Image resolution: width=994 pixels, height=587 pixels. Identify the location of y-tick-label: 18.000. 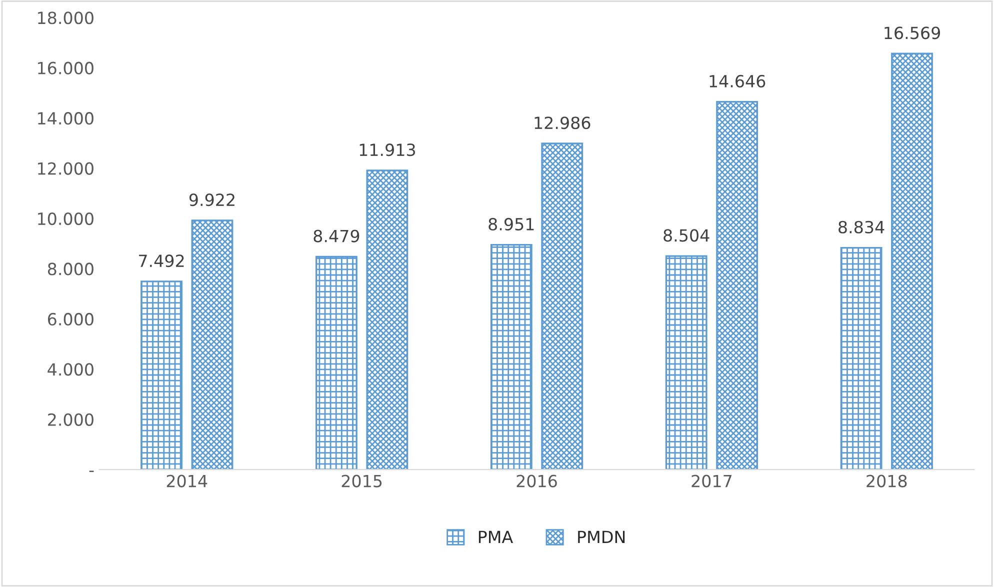
(66, 18).